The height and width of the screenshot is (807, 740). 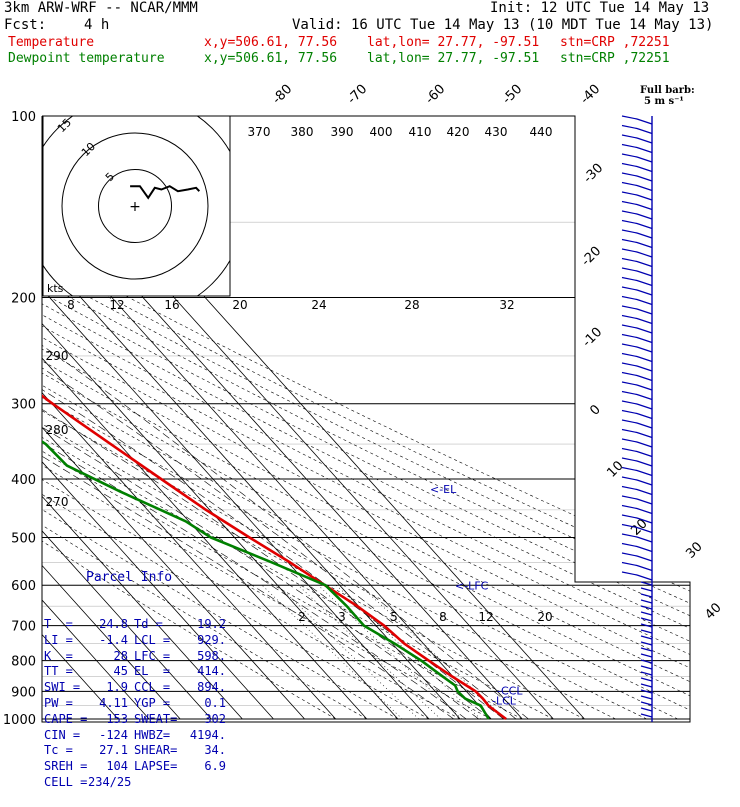 I want to click on mixing-ratio-label: 2, so click(x=302, y=617).